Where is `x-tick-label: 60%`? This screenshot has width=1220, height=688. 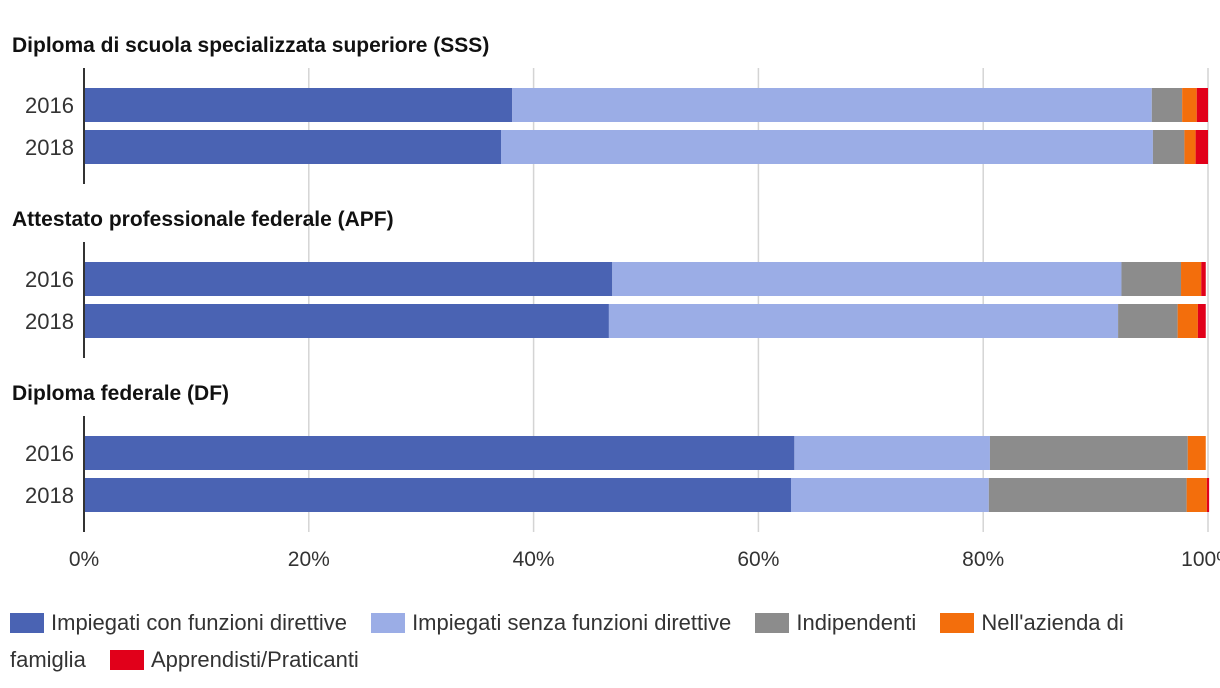
x-tick-label: 60% is located at coordinates (758, 559).